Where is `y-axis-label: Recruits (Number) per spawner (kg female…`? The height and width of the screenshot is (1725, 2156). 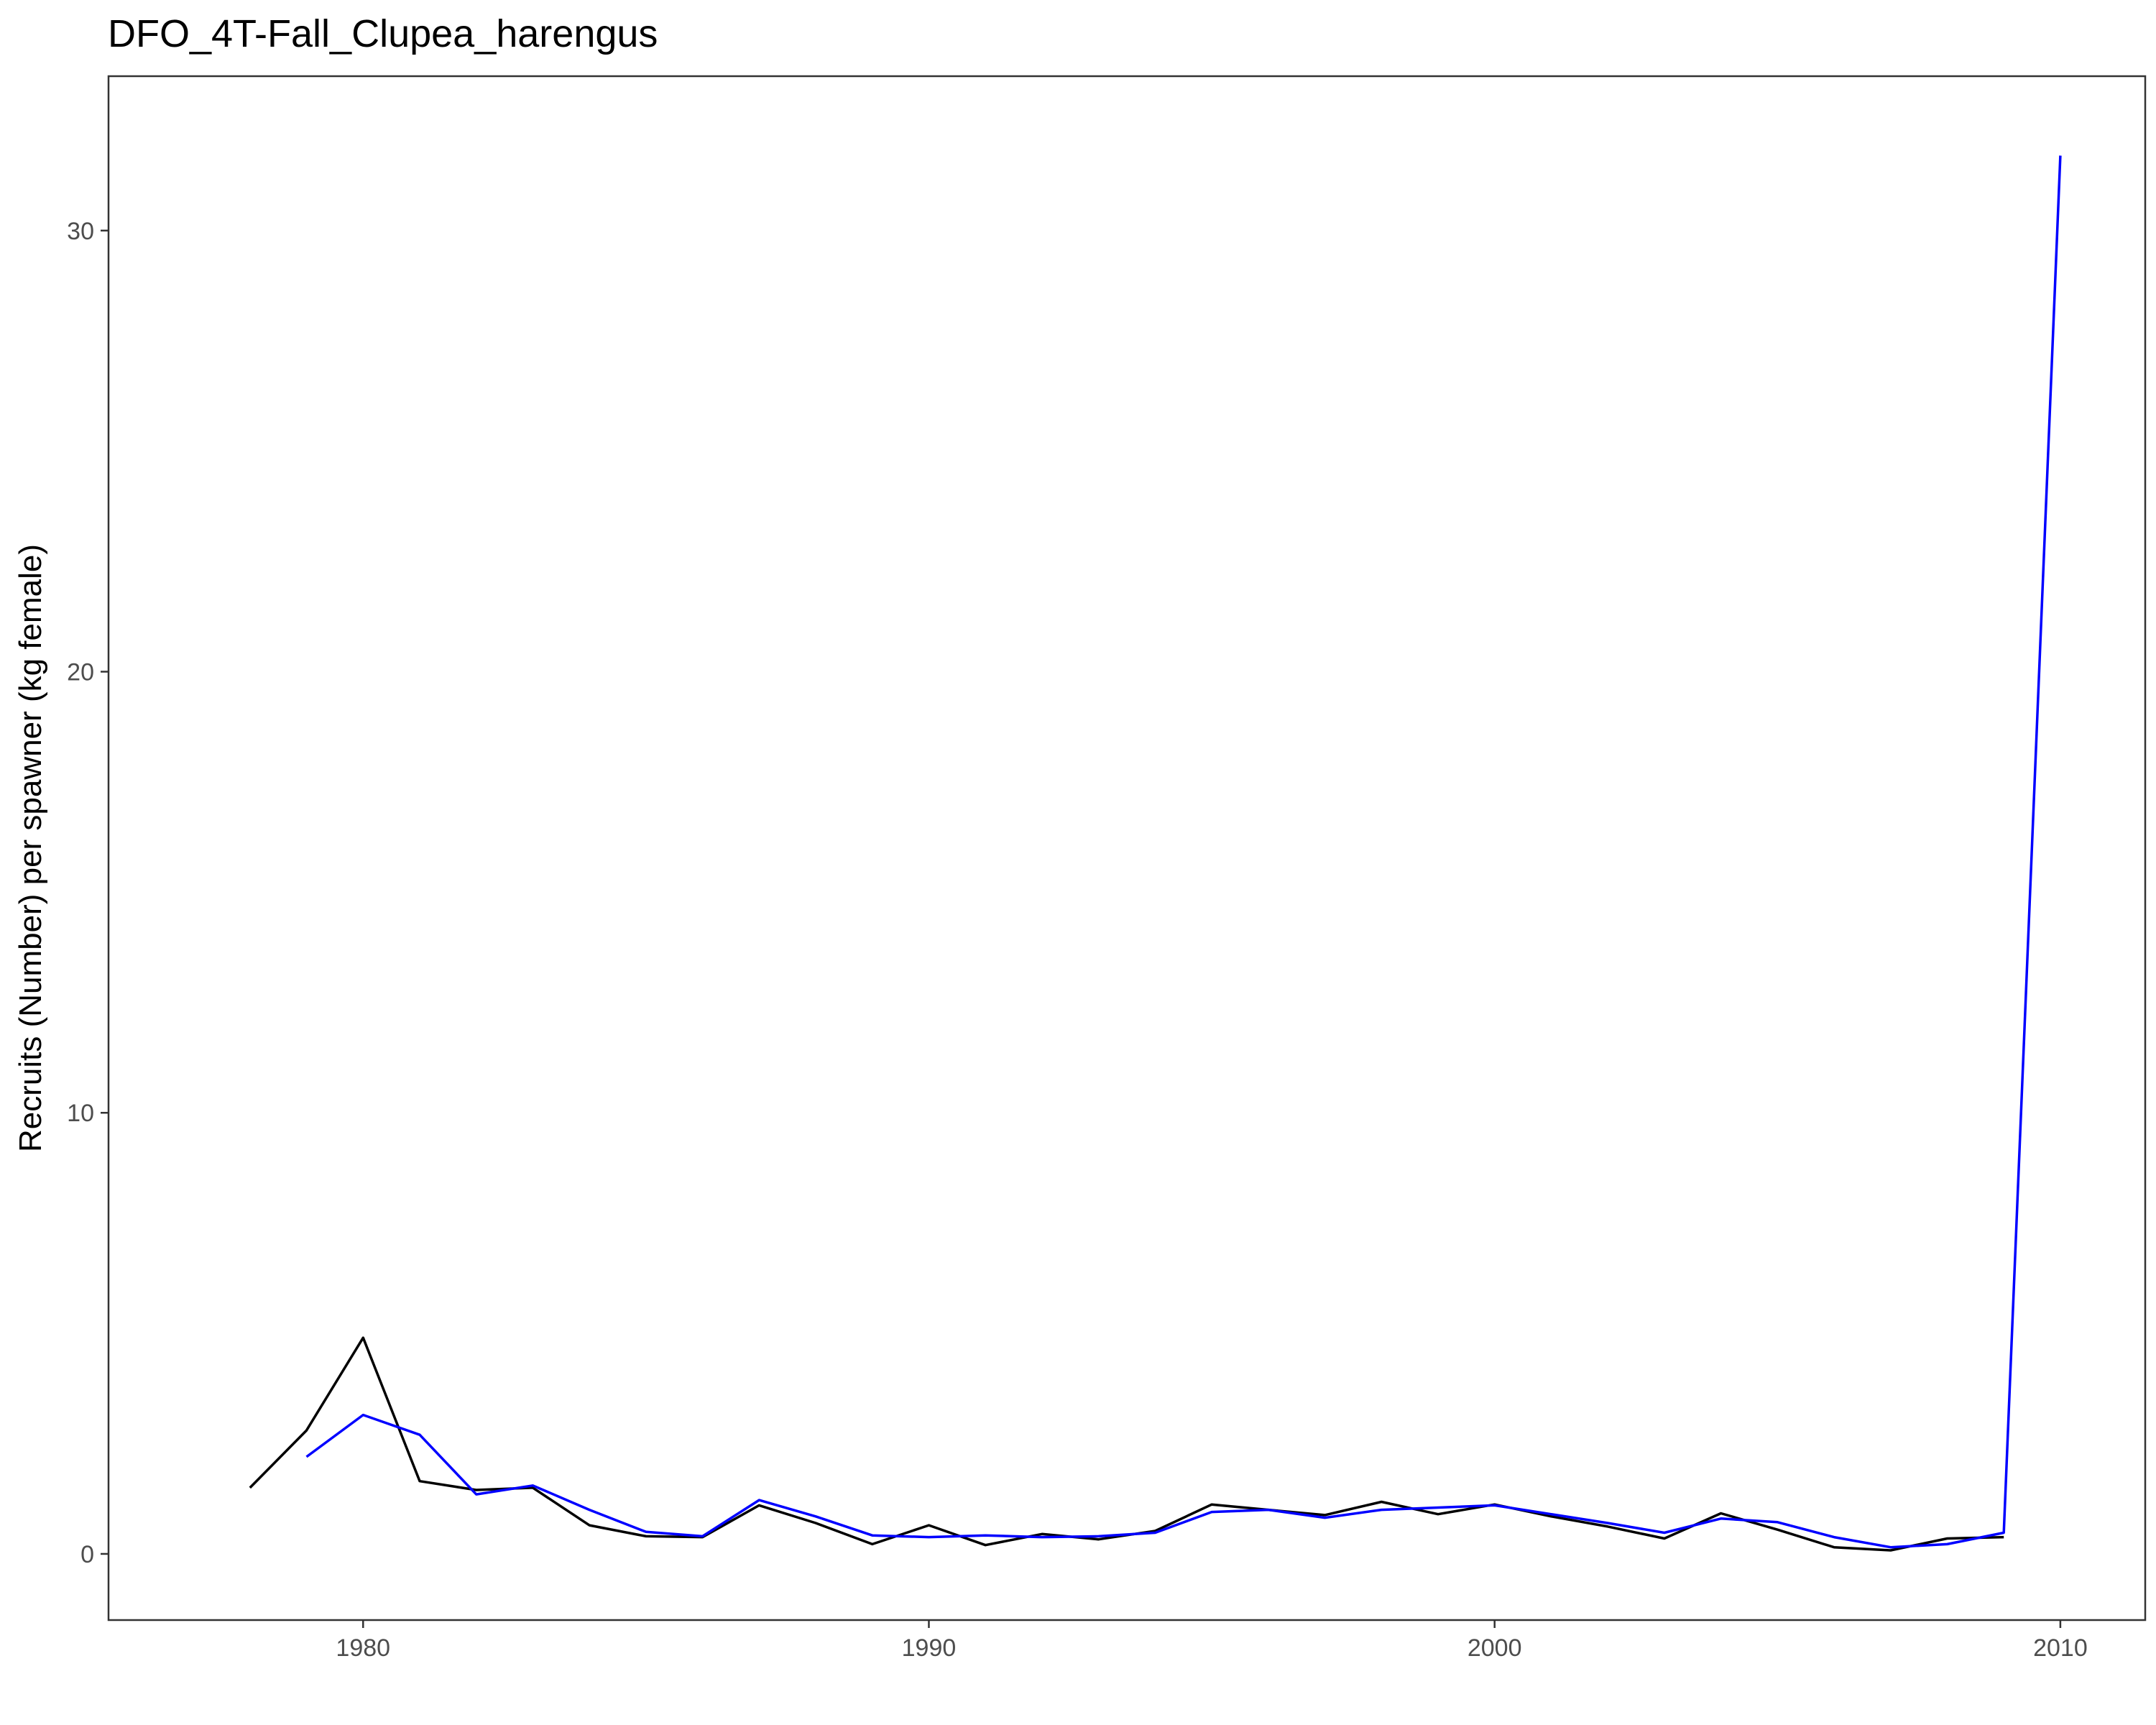 y-axis-label: Recruits (Number) per spawner (kg female… is located at coordinates (31, 848).